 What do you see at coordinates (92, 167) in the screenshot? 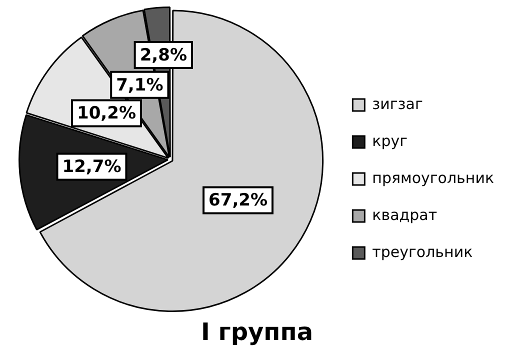
I see `data-label: 12,7%` at bounding box center [92, 167].